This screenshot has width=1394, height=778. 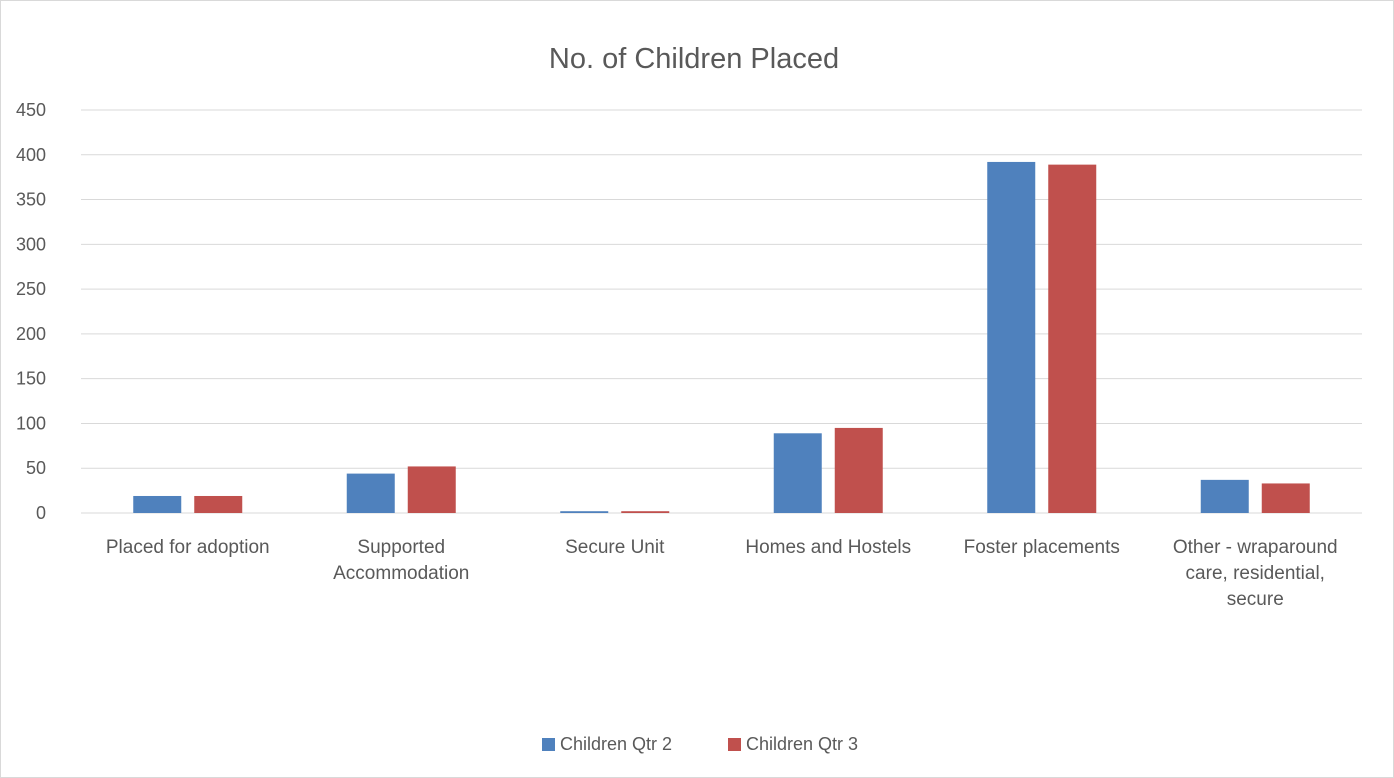 I want to click on legend: Children Qtr 2 Children Qtr 3, so click(x=700, y=744).